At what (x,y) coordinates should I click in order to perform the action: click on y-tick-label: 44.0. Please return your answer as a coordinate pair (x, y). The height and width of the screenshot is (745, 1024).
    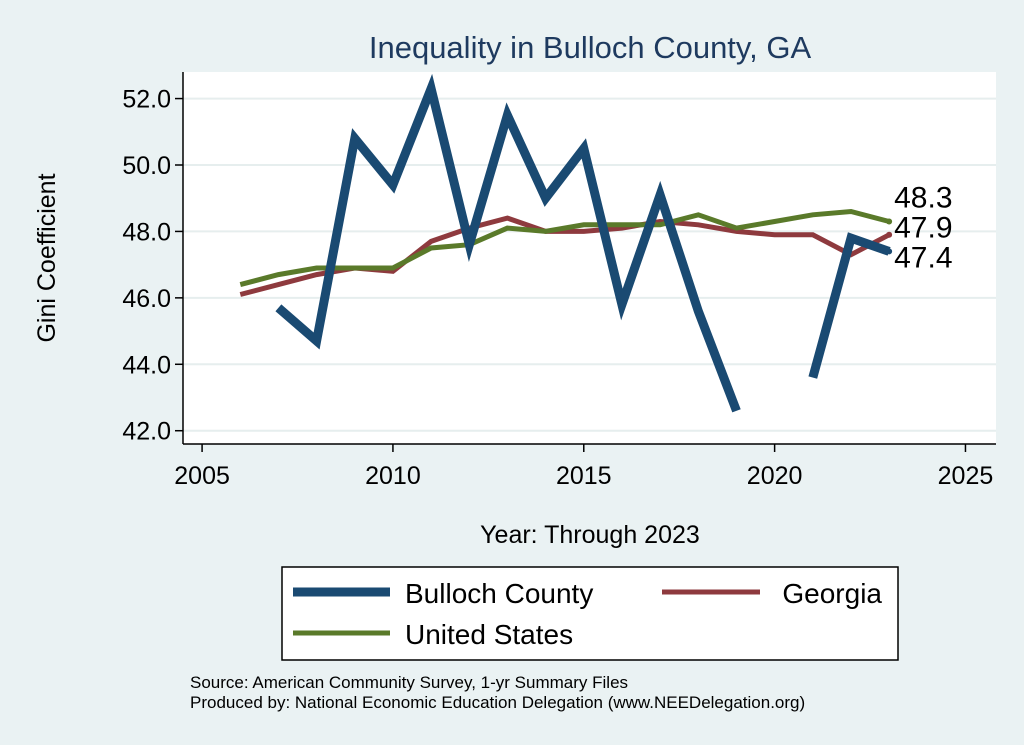
    Looking at the image, I should click on (146, 365).